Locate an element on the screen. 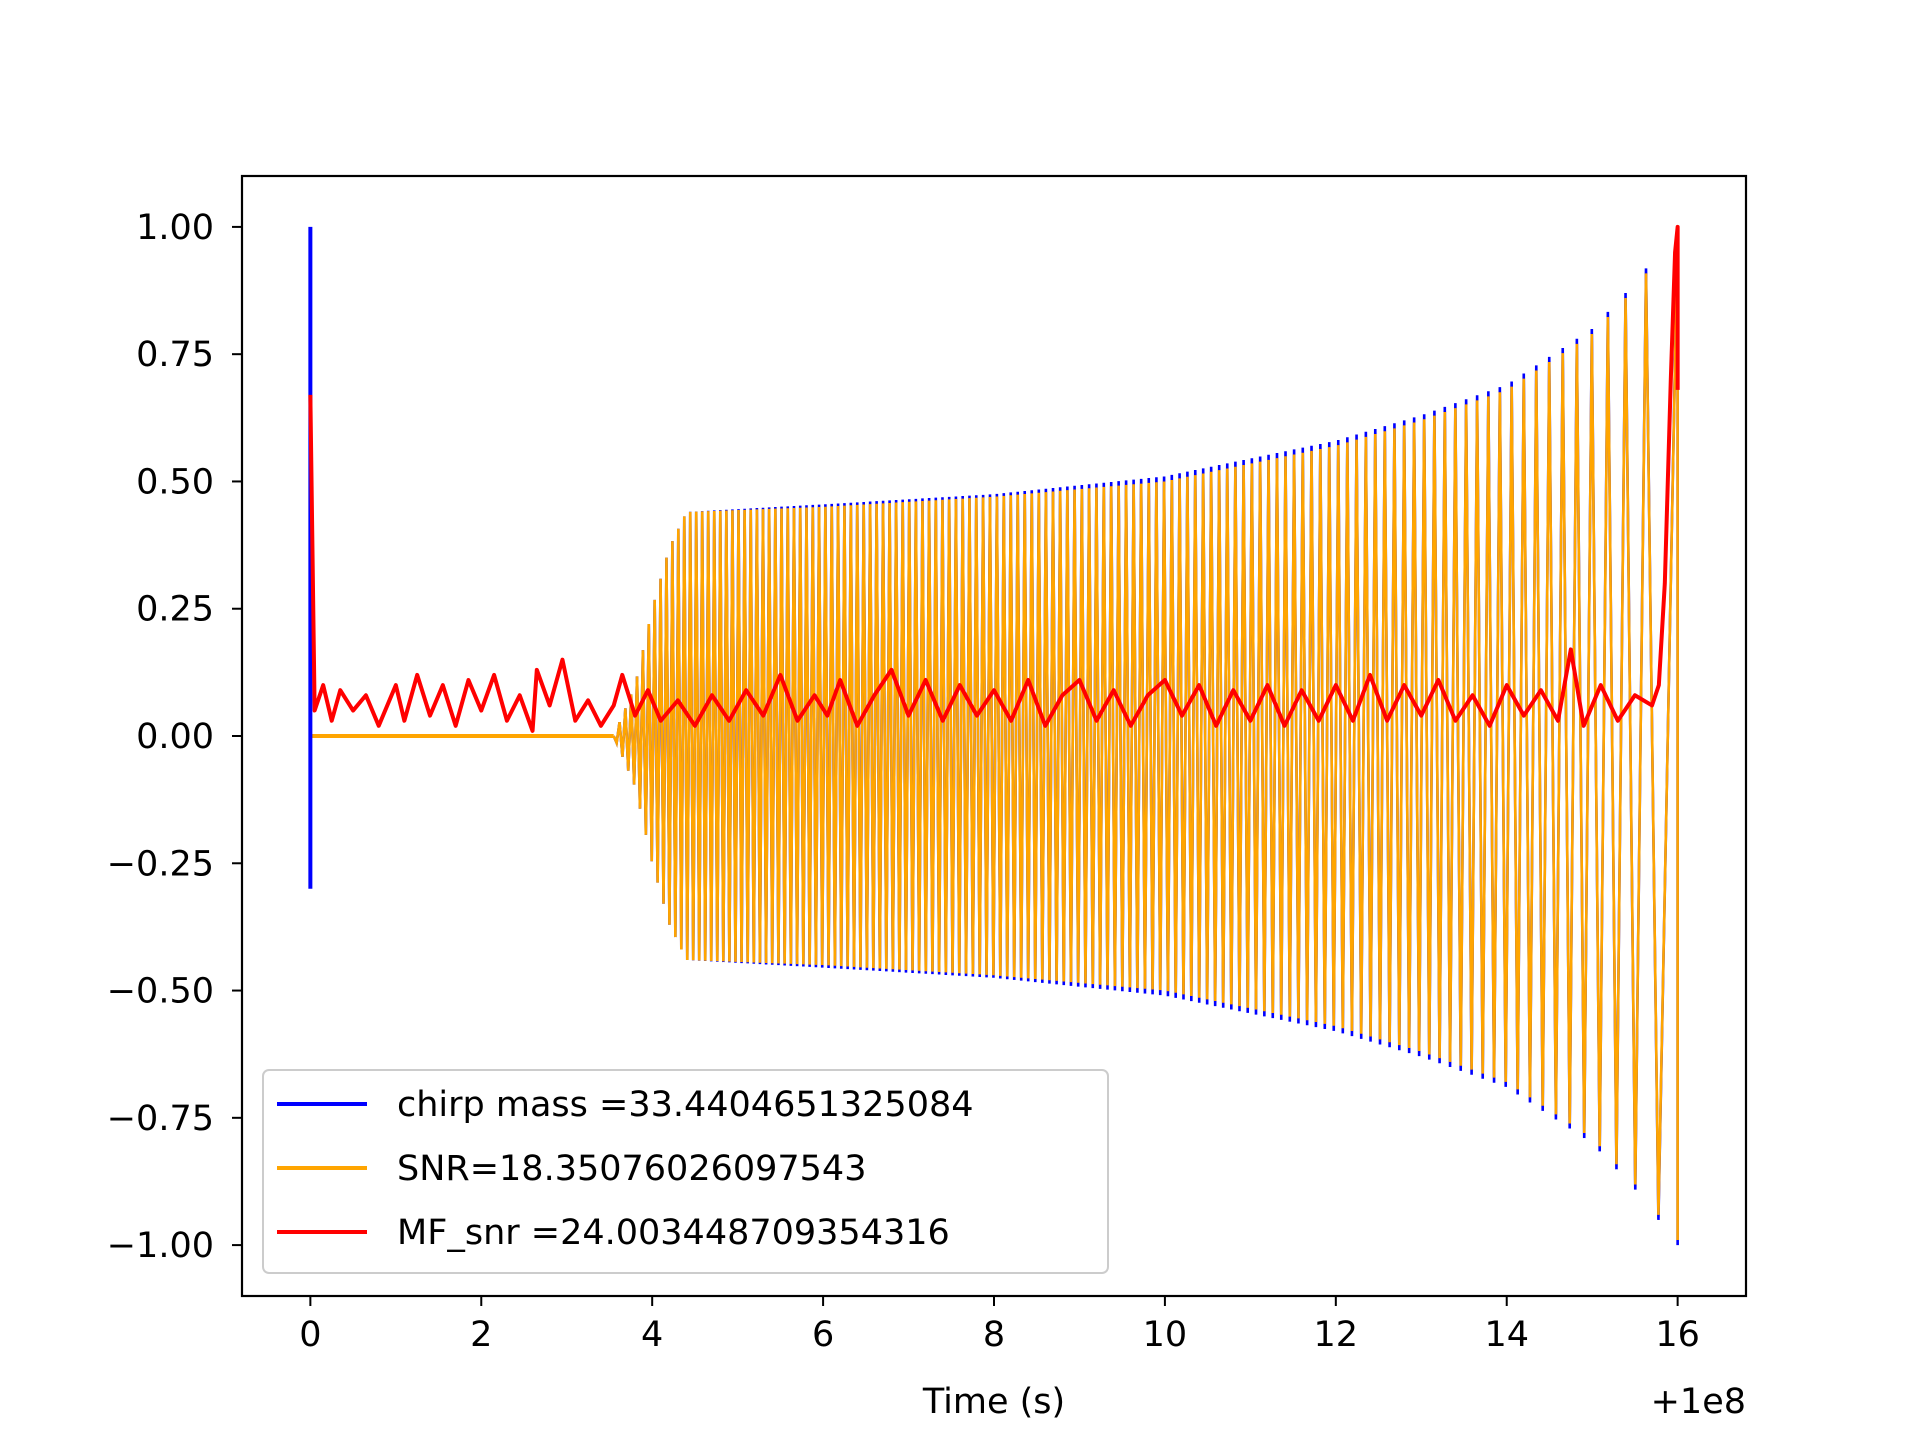 The width and height of the screenshot is (1920, 1440). x-axis-offset-label: +1e8 is located at coordinates (1698, 1402).